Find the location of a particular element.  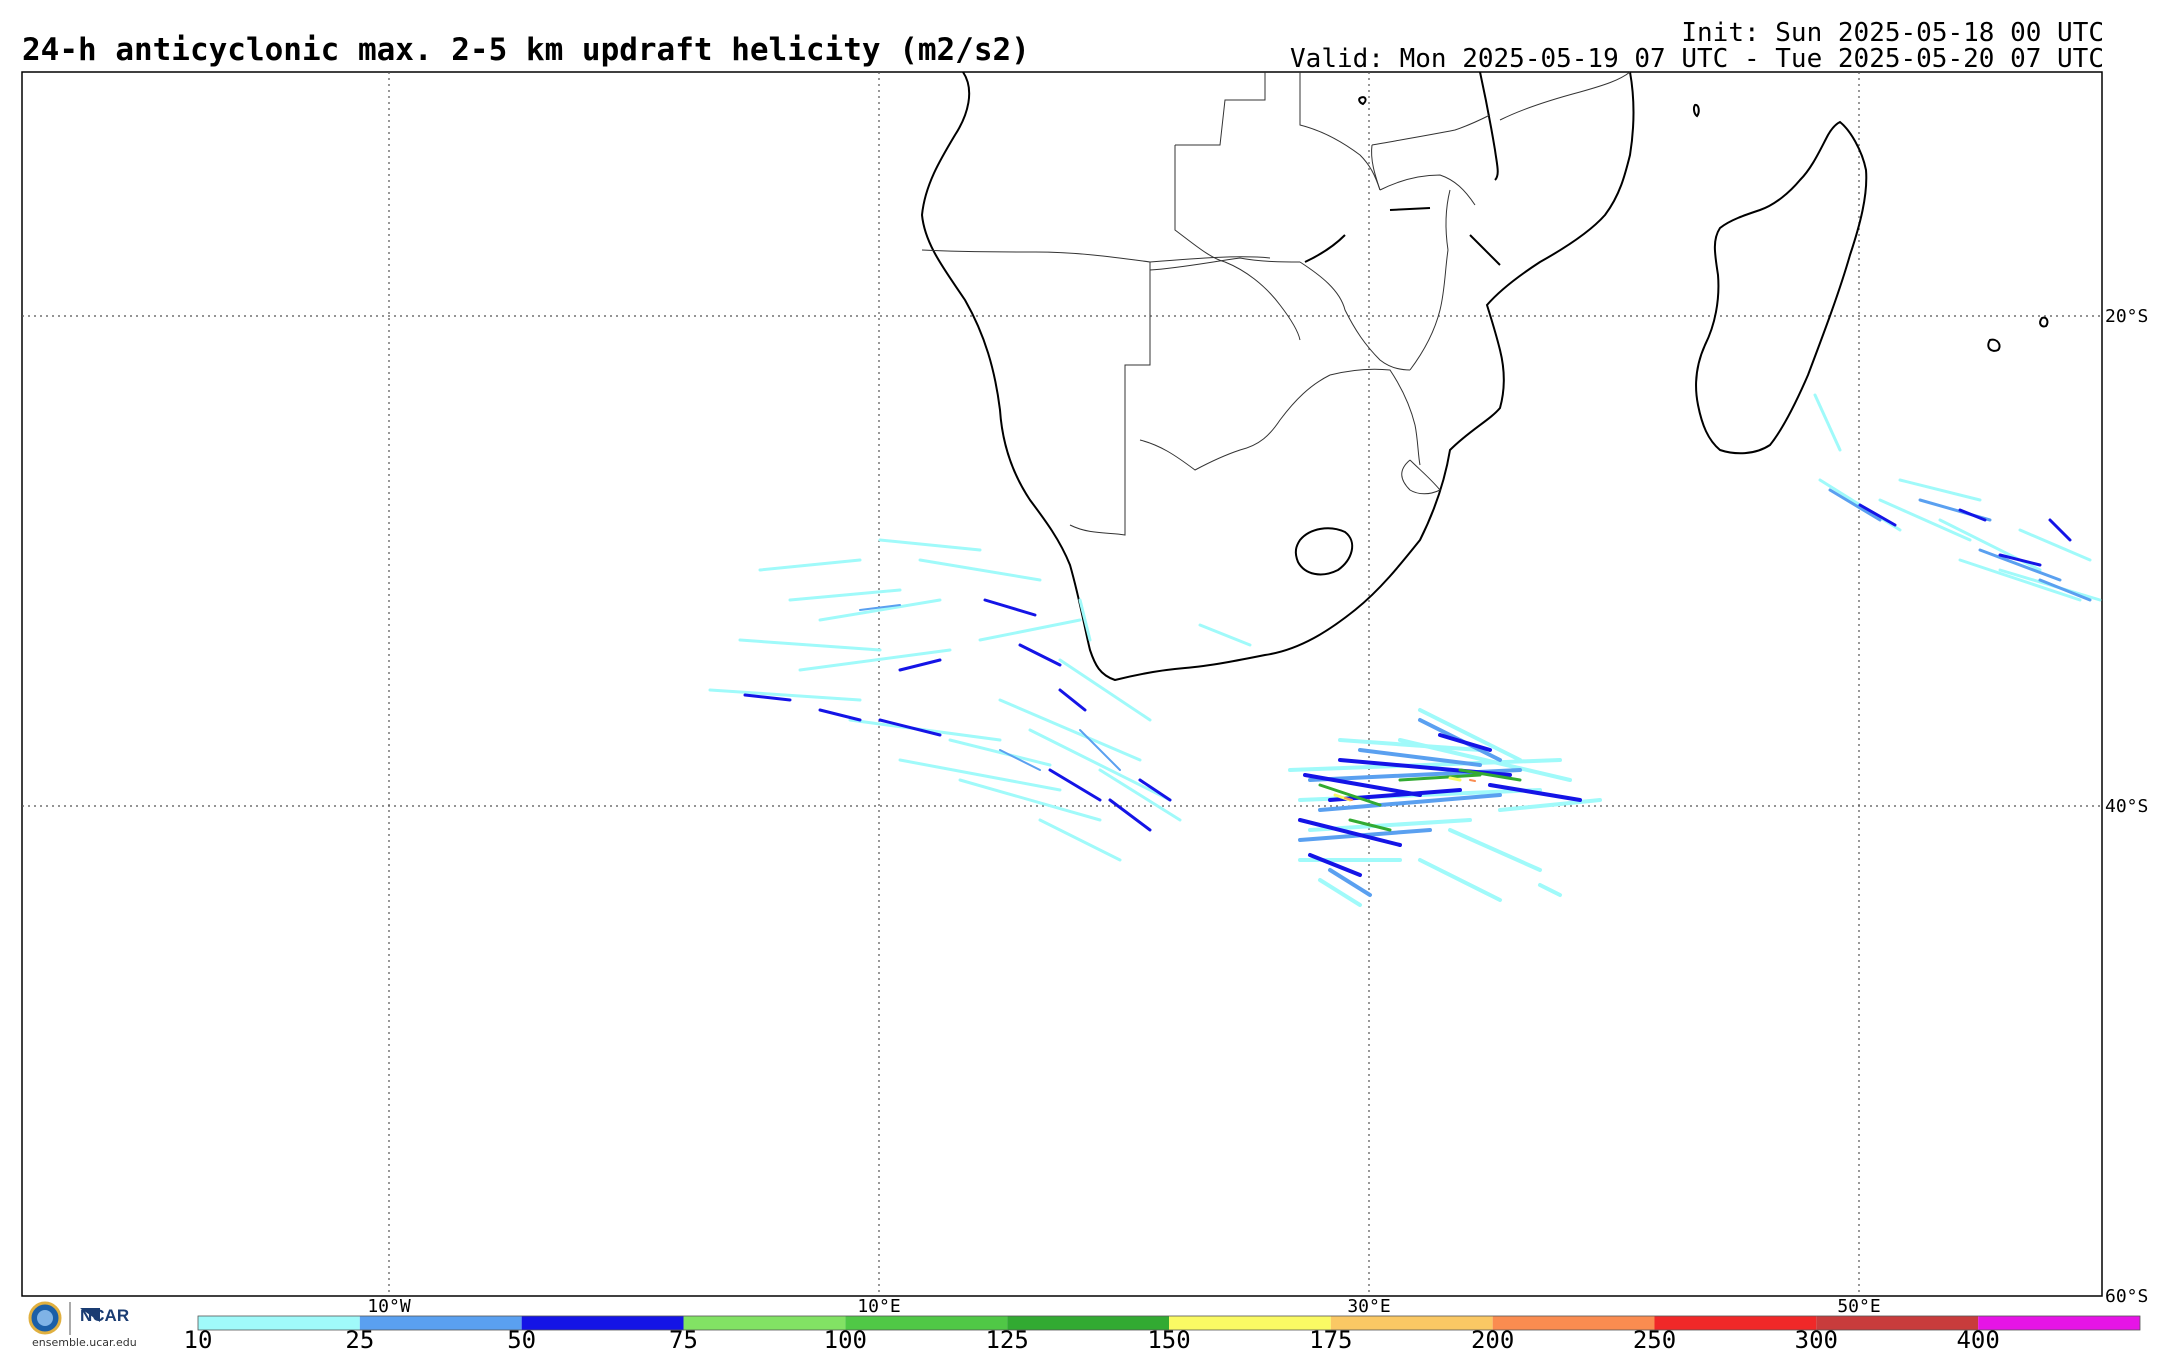

helicity-swaths-central is located at coordinates (1445, 807).